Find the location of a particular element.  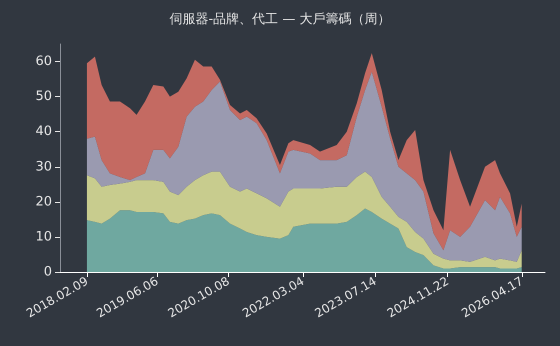

y-tick-label: 0 is located at coordinates (48, 272).